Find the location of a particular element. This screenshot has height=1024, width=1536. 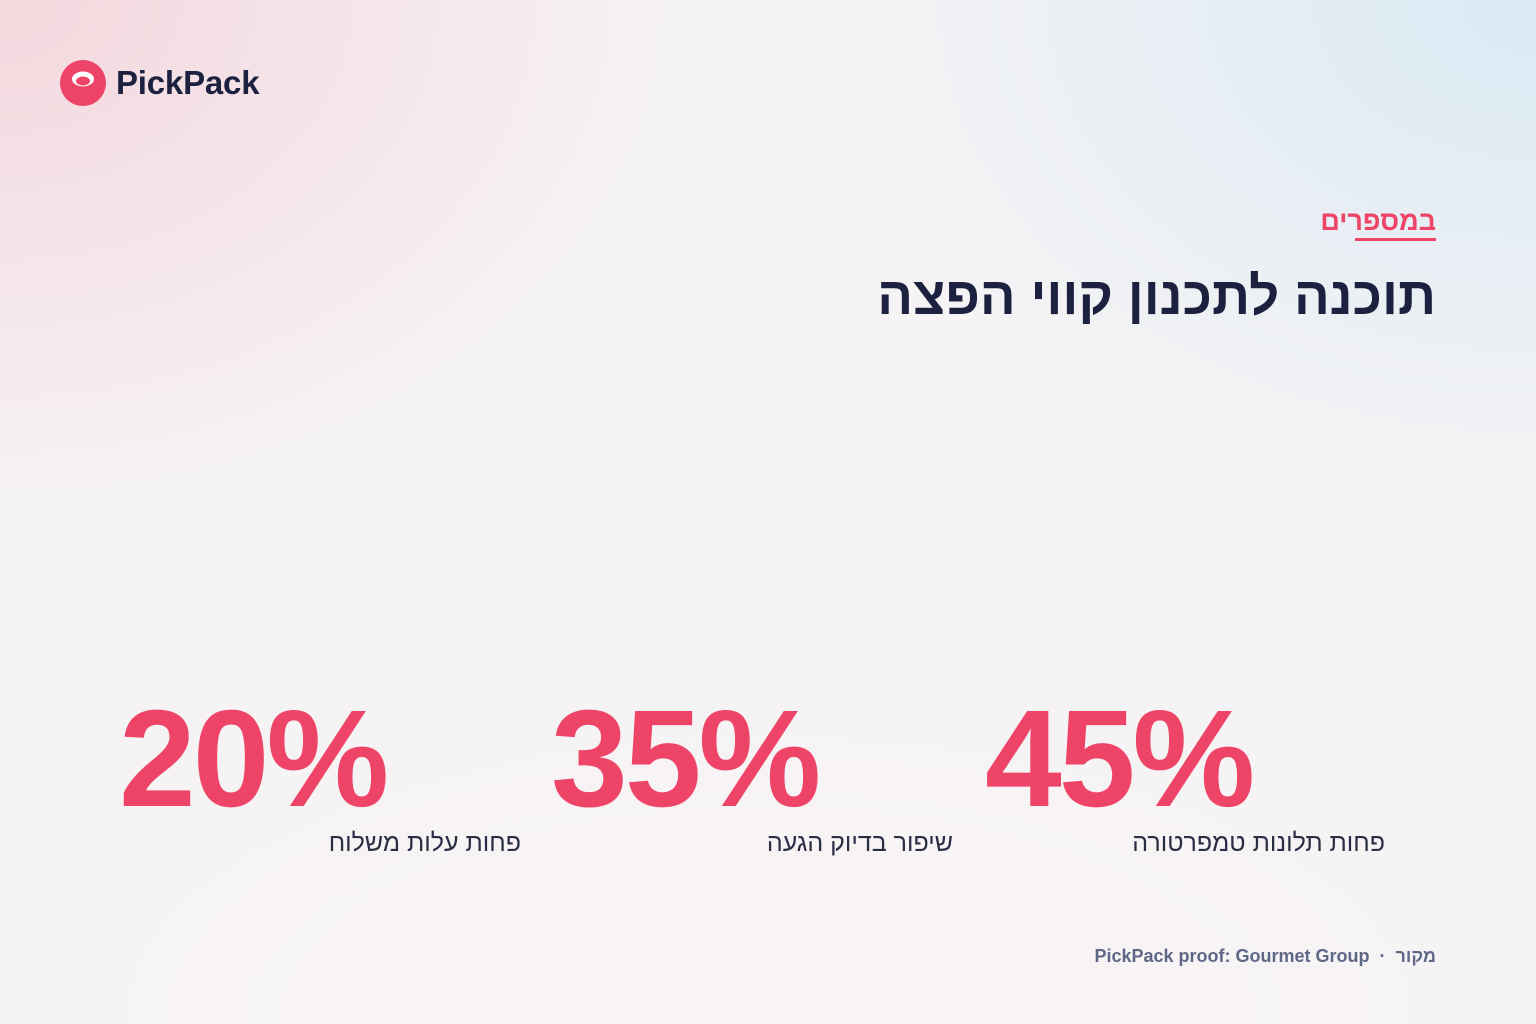

page-title: תוכנה לתכנון קווי הפצה is located at coordinates (1156, 296).